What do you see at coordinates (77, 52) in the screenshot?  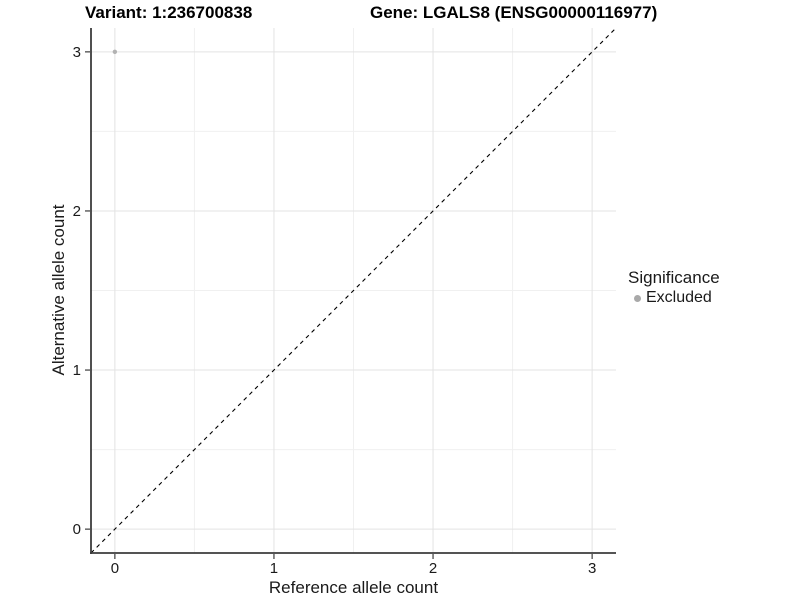 I see `y-tick-label: 3` at bounding box center [77, 52].